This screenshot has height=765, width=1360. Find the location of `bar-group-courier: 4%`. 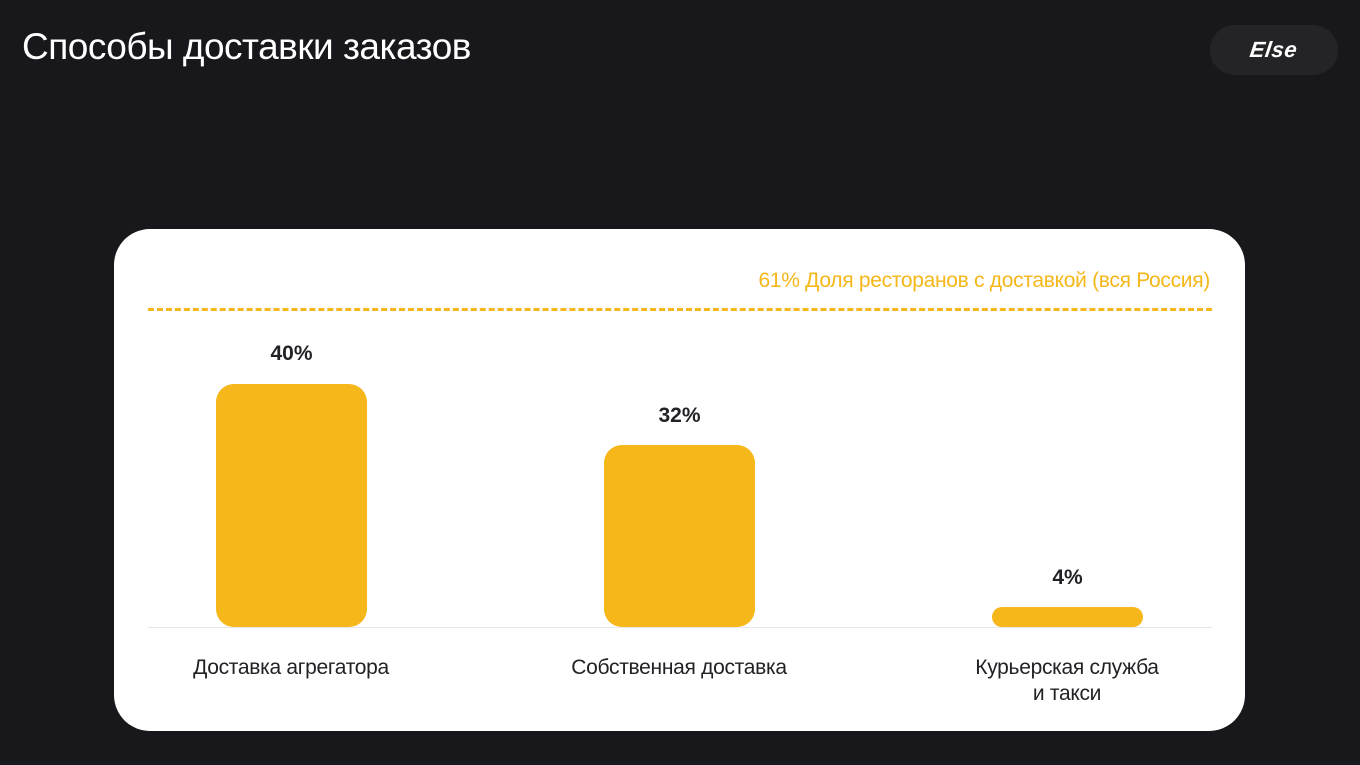

bar-group-courier: 4% is located at coordinates (1067, 428).